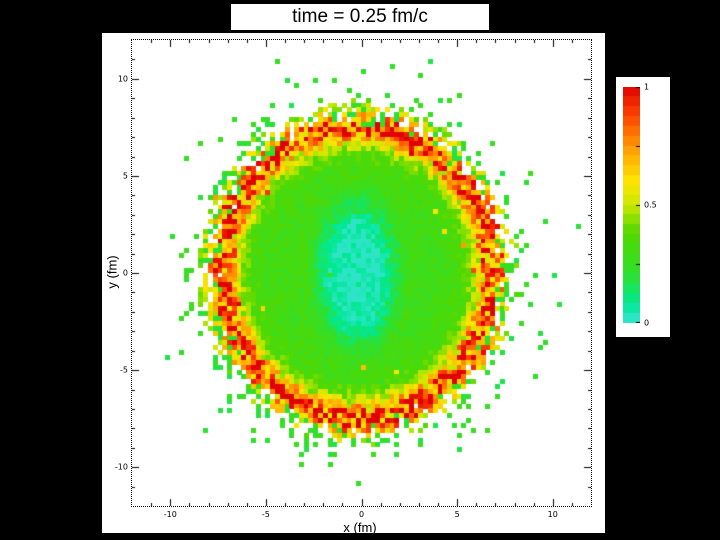  Describe the element at coordinates (647, 323) in the screenshot. I see `colorbar-tick-label: 0` at that location.